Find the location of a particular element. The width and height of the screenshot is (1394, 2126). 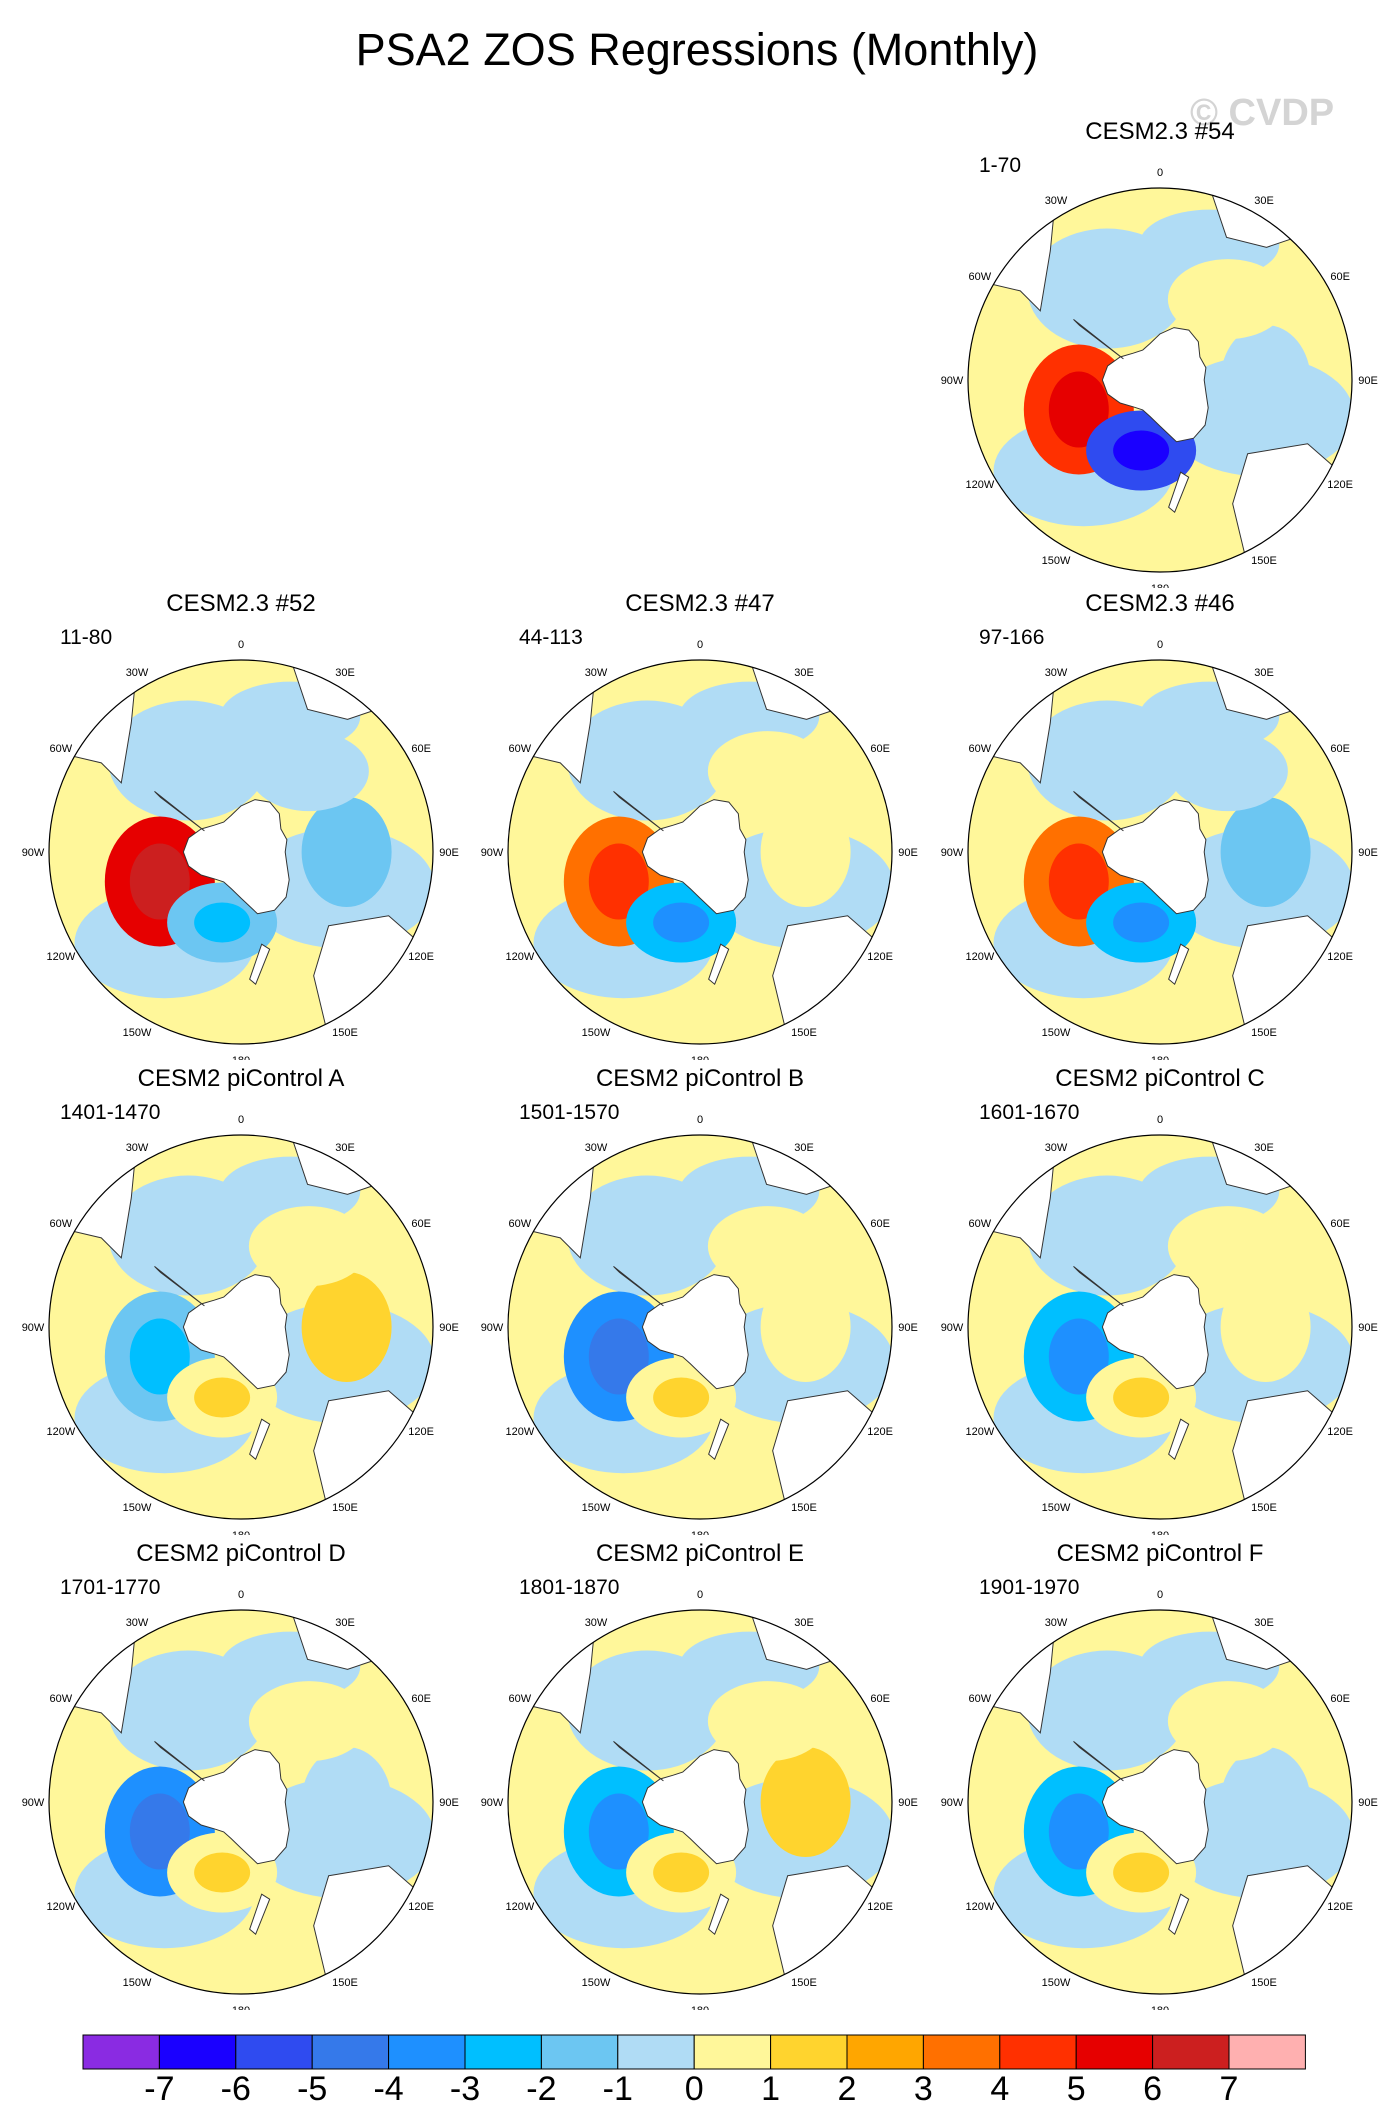

colorbar-label: -5 is located at coordinates (312, 2089).